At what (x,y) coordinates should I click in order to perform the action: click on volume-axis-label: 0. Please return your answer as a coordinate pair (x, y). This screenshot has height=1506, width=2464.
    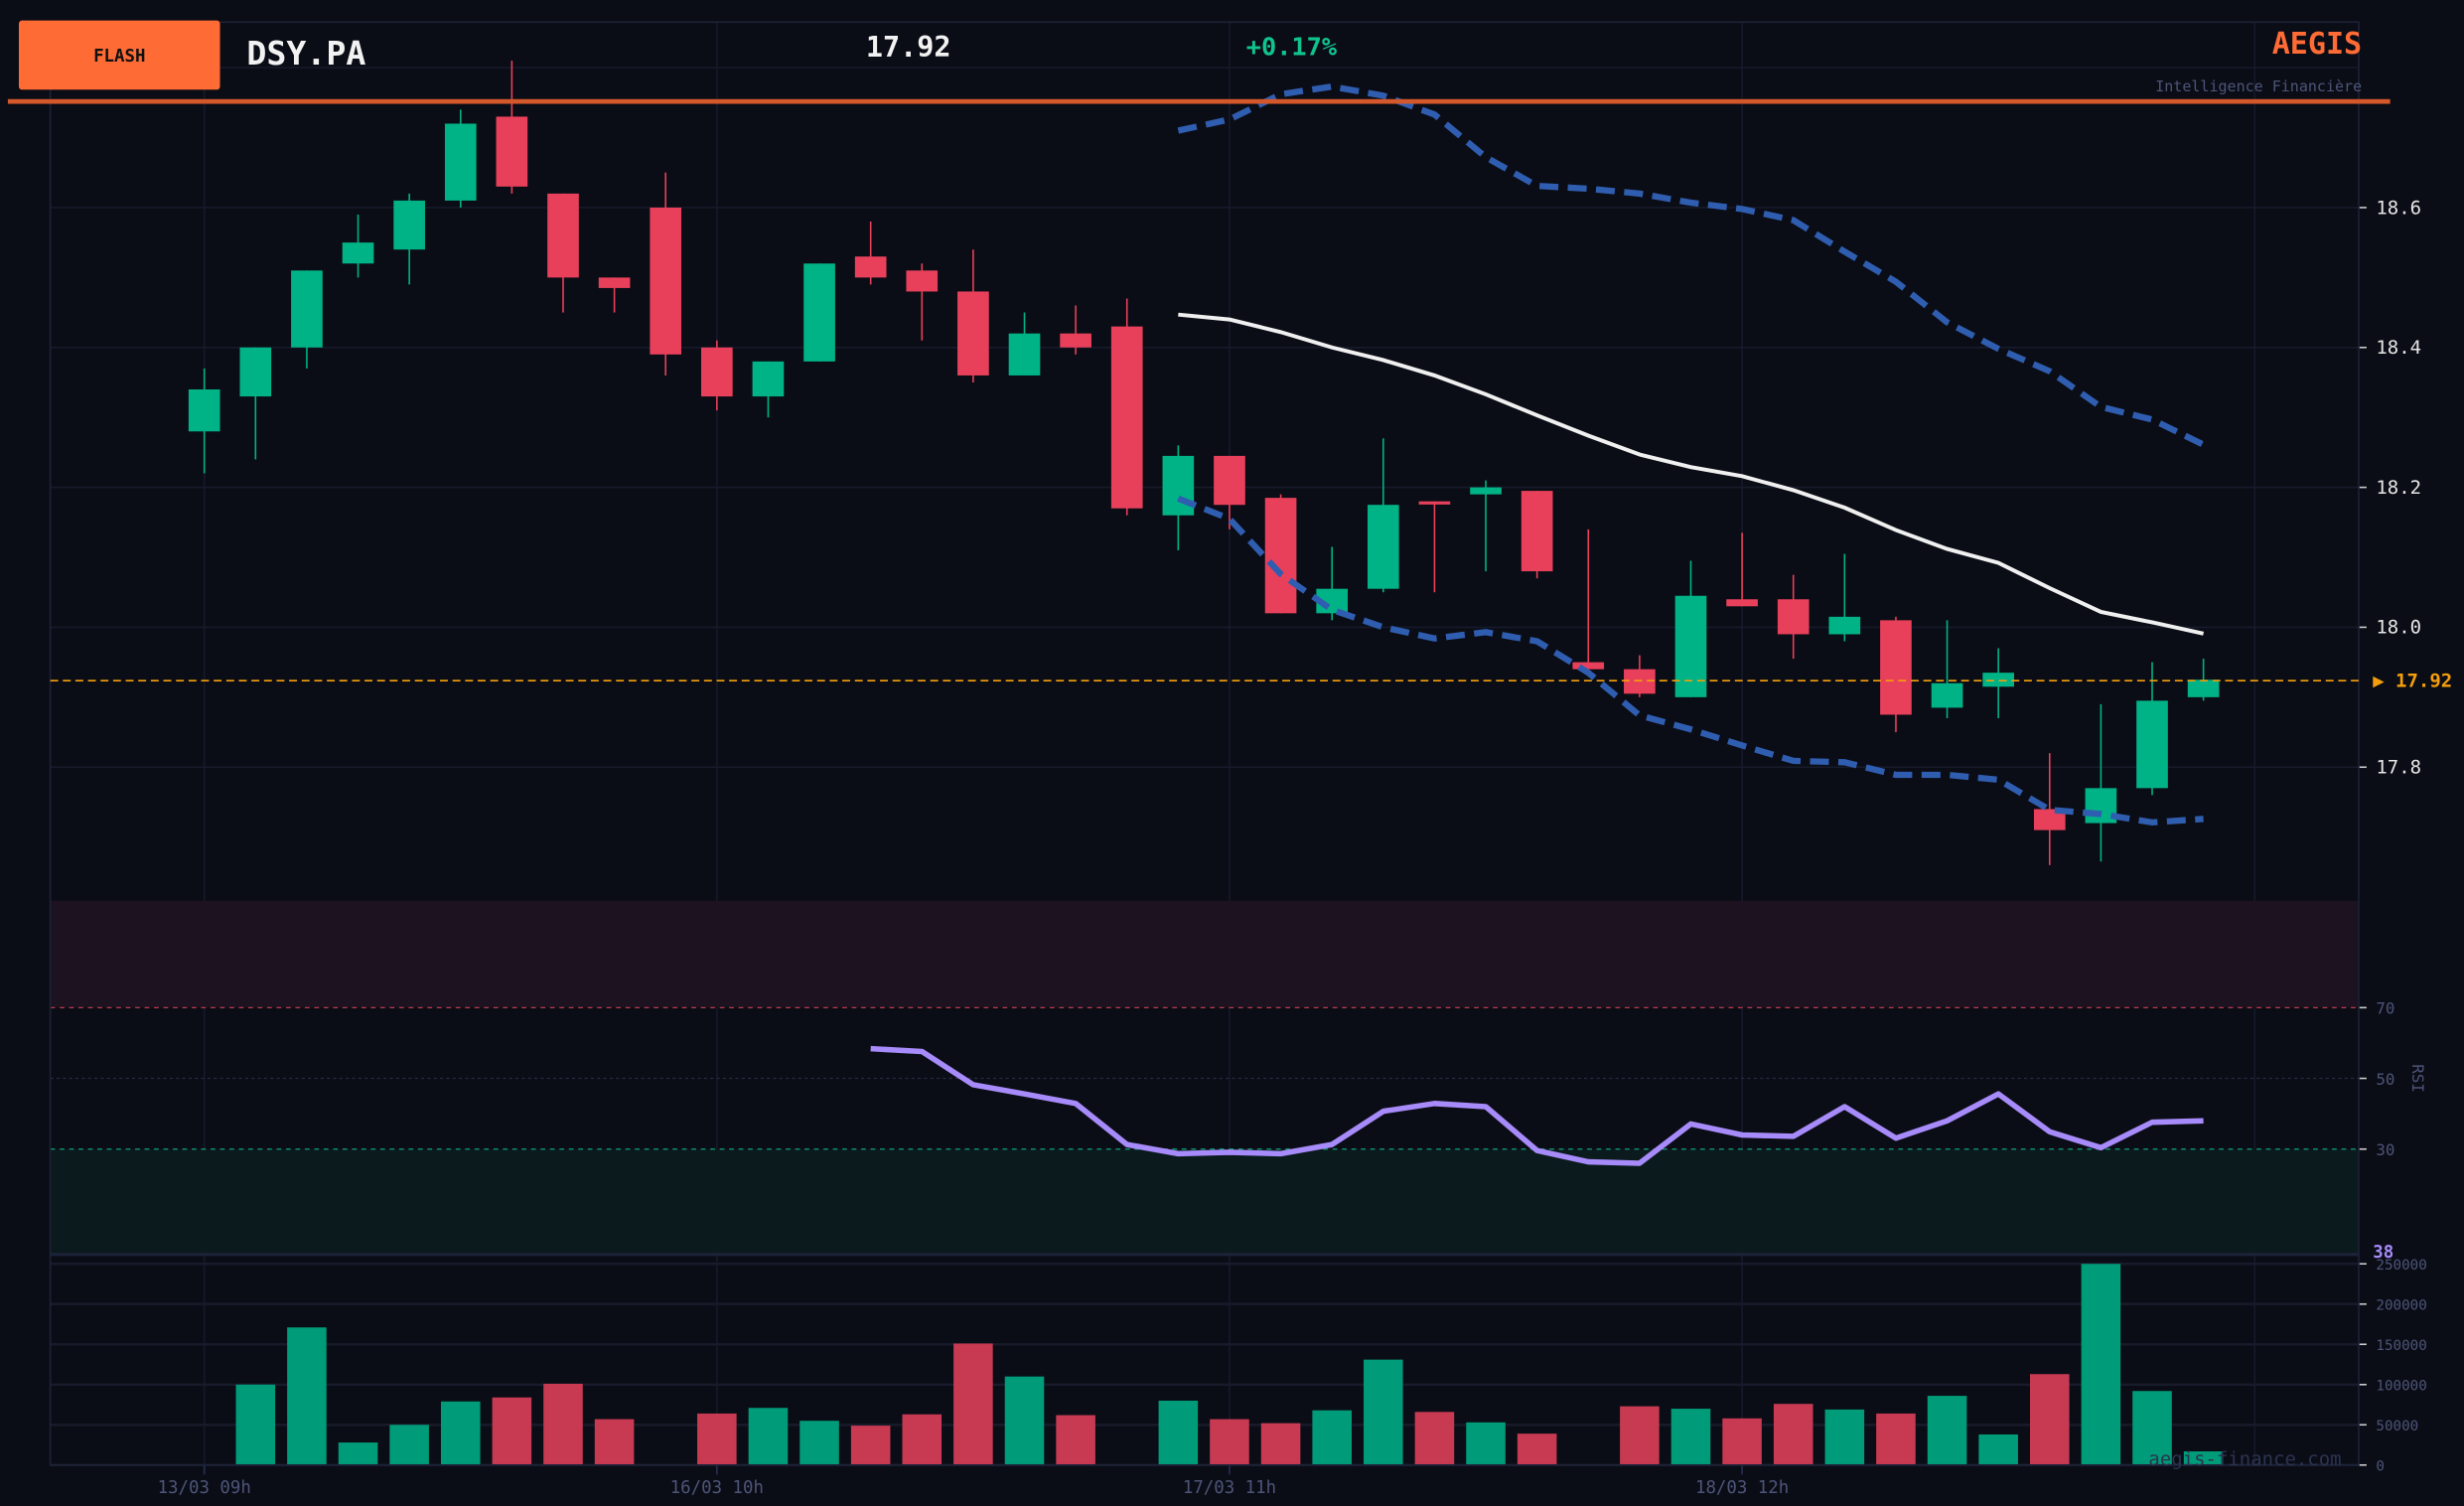
    Looking at the image, I should click on (2380, 1466).